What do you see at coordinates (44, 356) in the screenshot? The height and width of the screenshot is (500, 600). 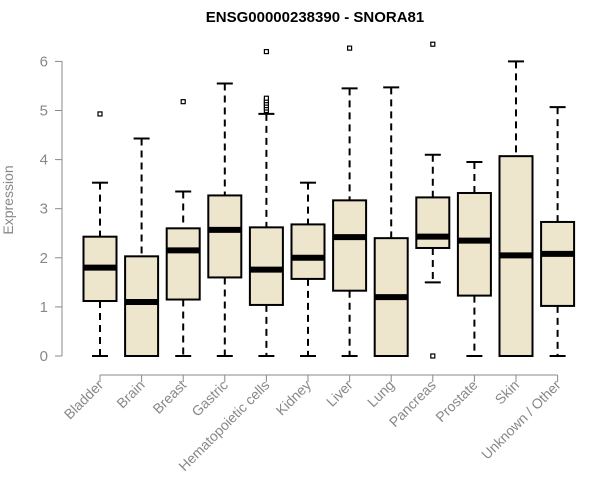 I see `y-tick-label: 0` at bounding box center [44, 356].